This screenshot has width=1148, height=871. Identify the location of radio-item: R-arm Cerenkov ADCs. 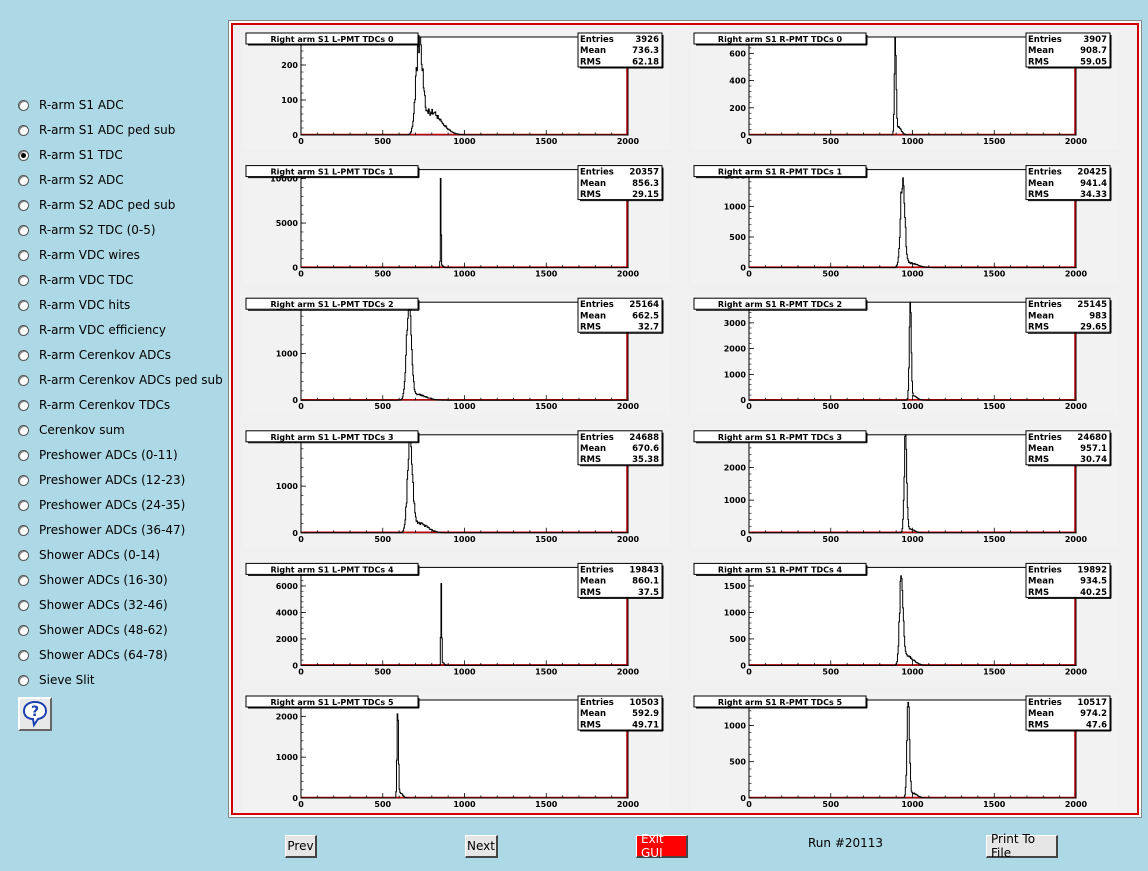
(94, 355).